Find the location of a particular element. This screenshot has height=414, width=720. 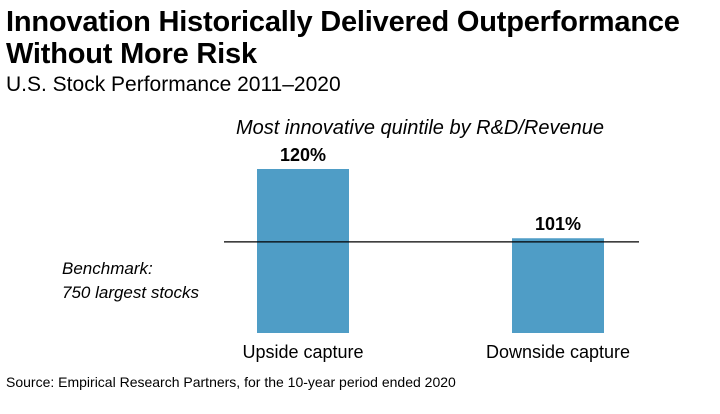

bar-upside-capture is located at coordinates (303, 251).